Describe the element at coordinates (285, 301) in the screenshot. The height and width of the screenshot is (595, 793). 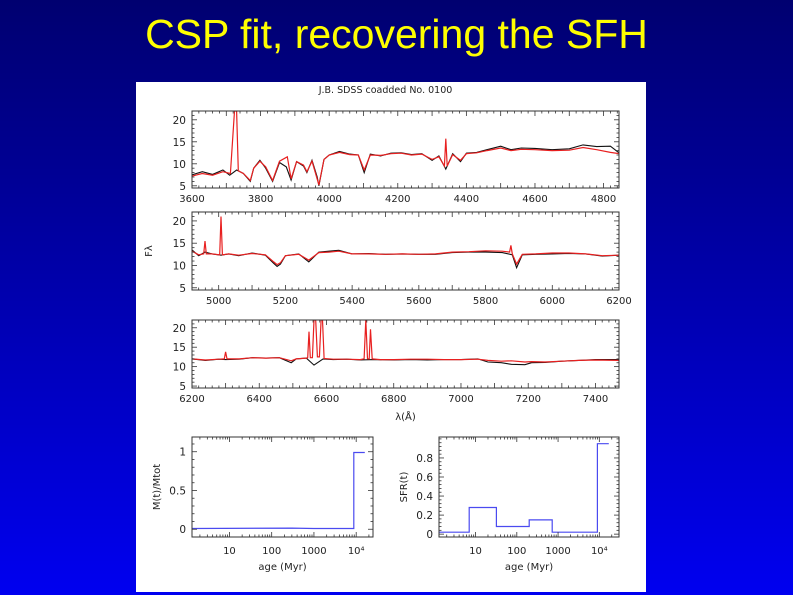
I see `x-tick-label: 5200` at that location.